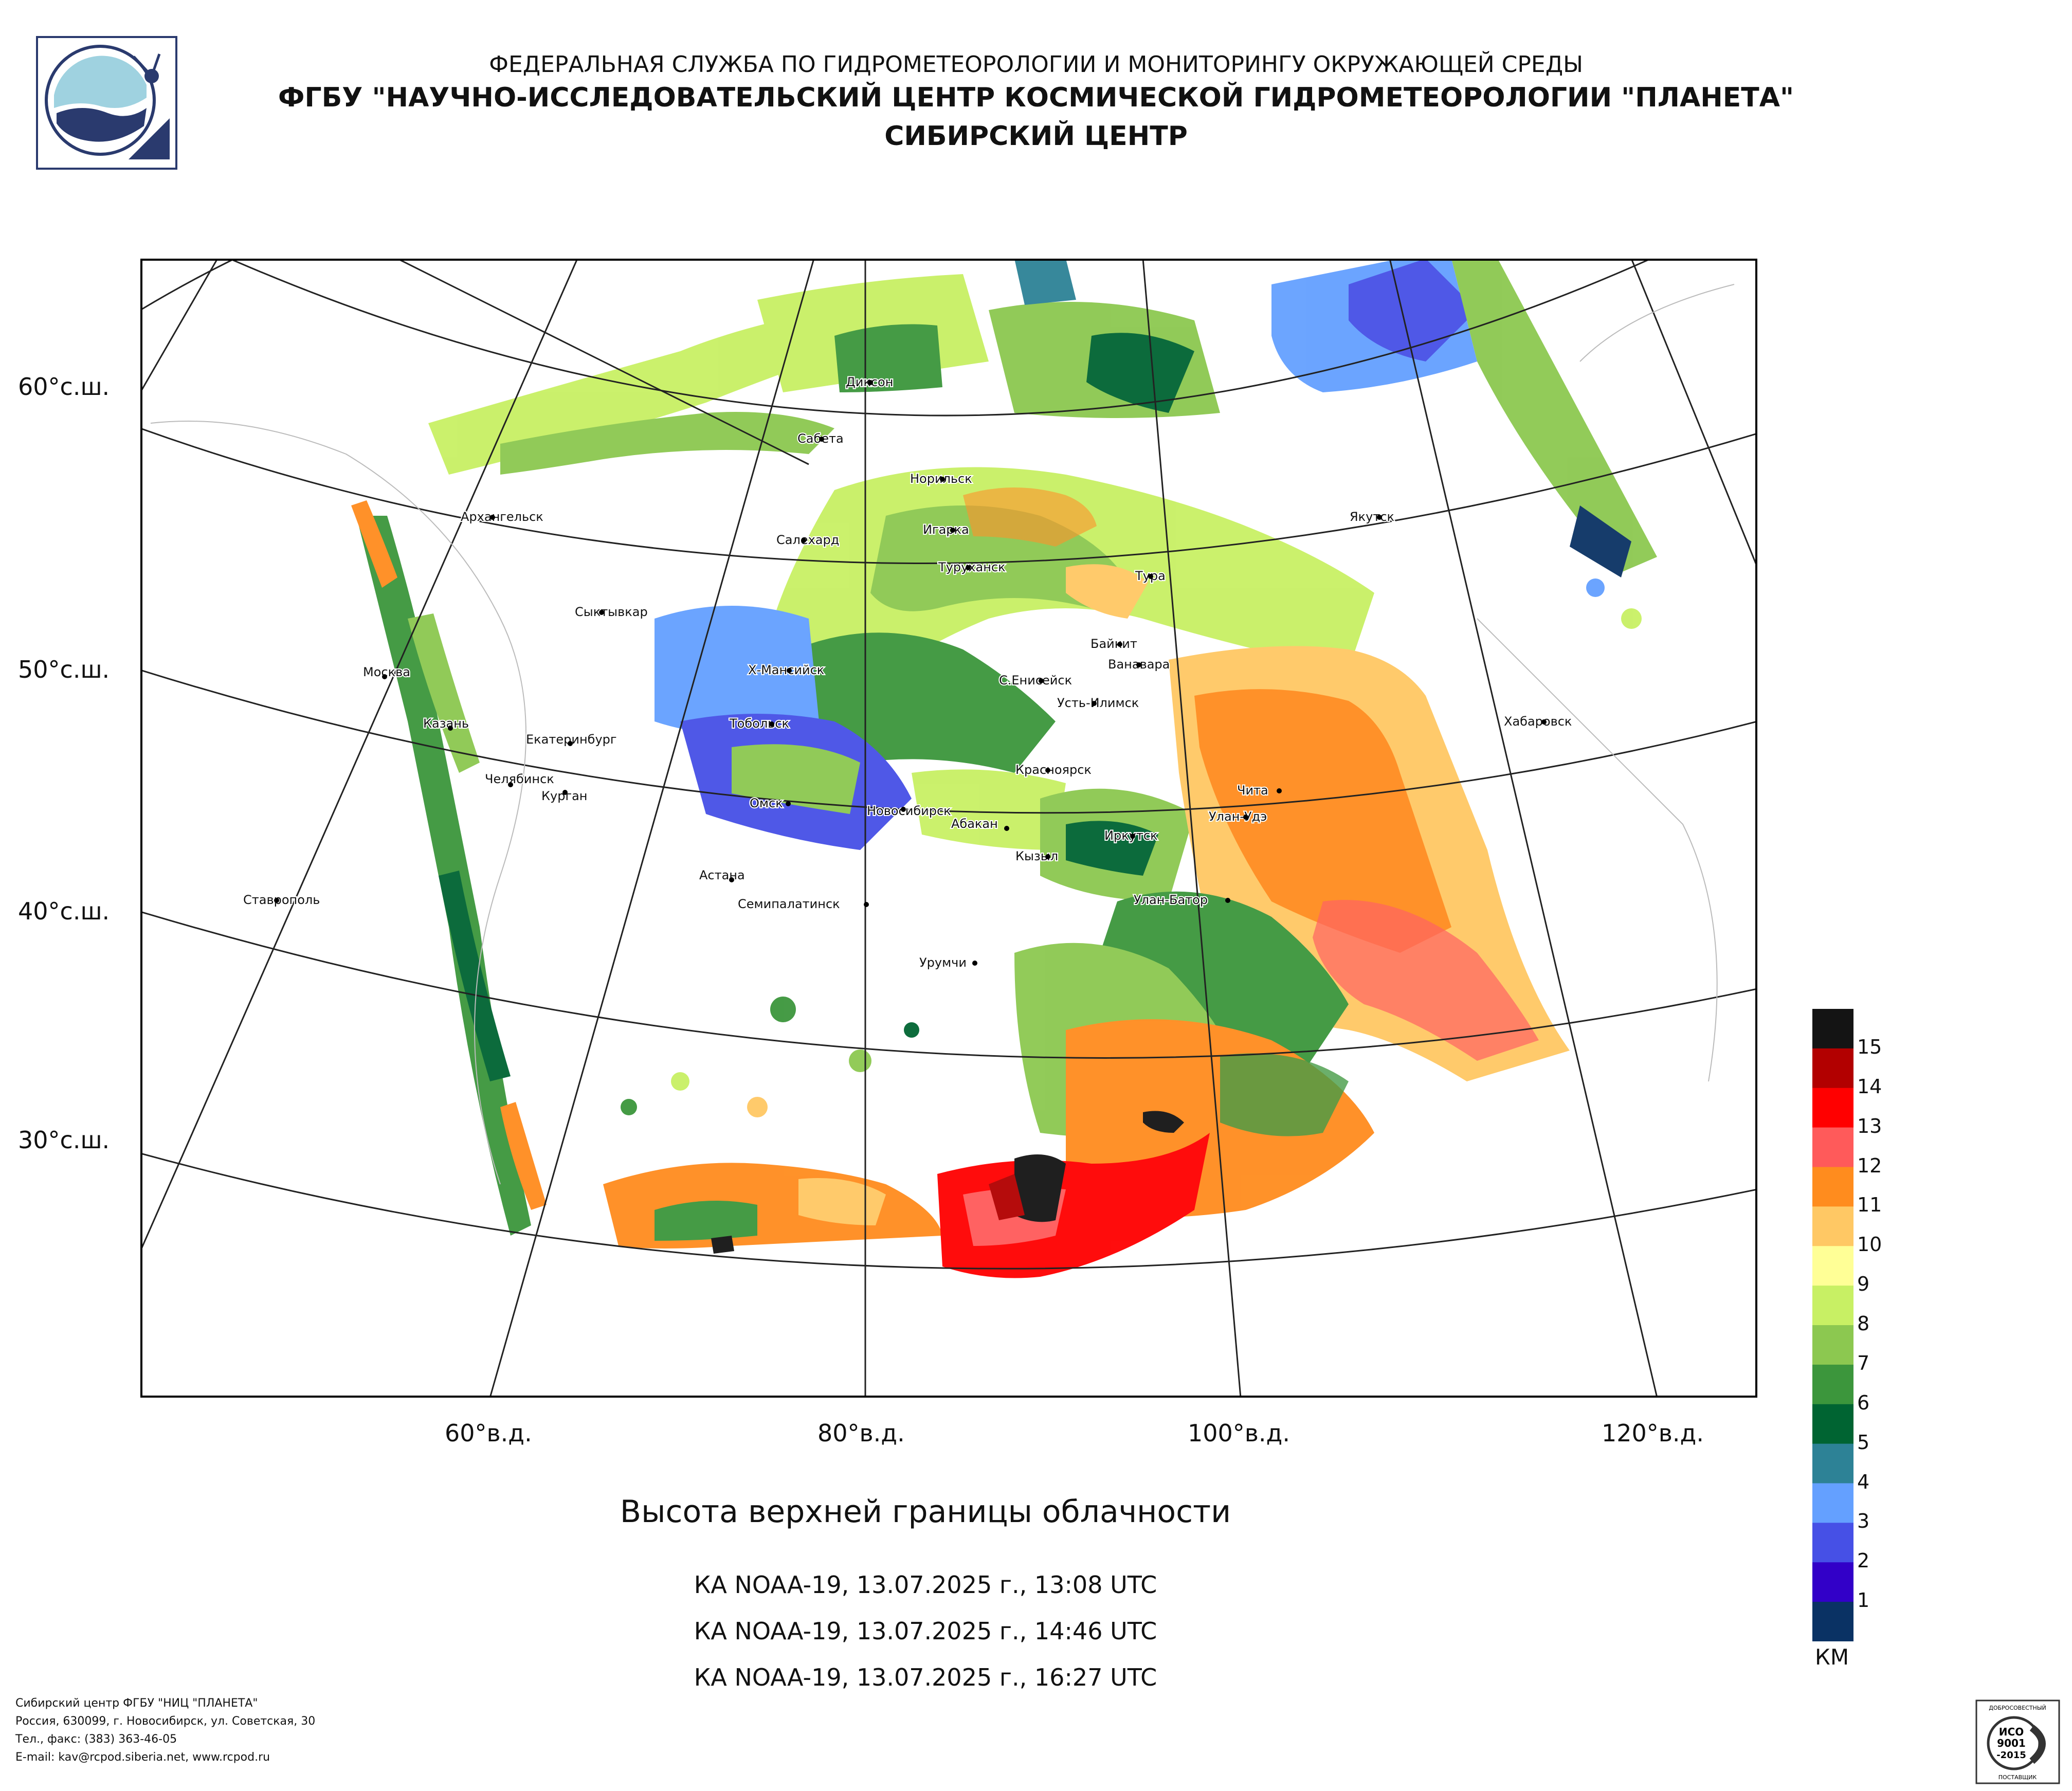  Describe the element at coordinates (2011, 1743) in the screenshot. I see `iso-line2: 9001` at that location.